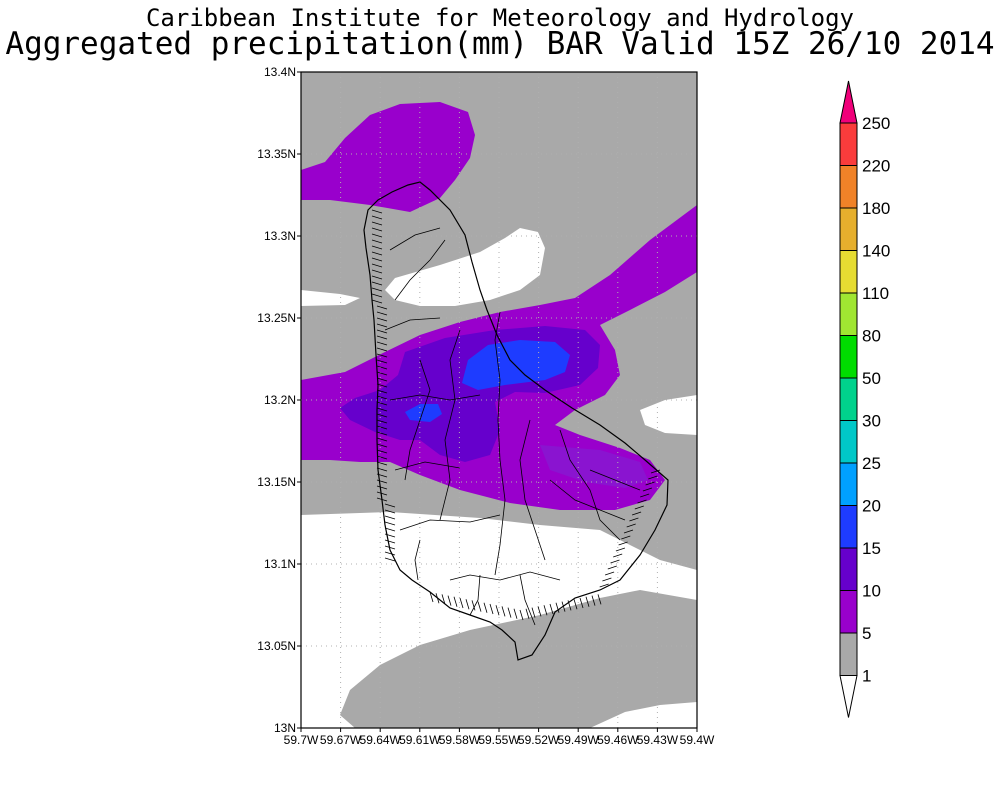 This screenshot has height=800, width=1000. What do you see at coordinates (276, 482) in the screenshot?
I see `y-tick-label: 13.15N` at bounding box center [276, 482].